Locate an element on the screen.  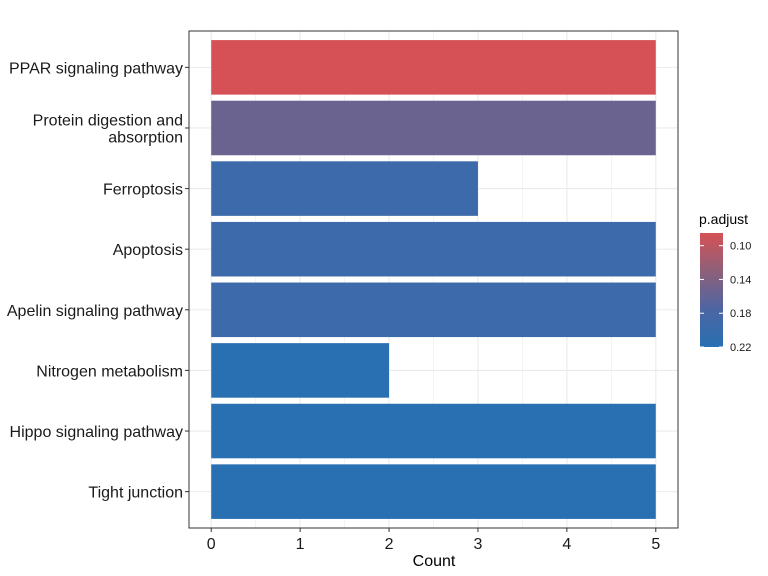
x-axis-title: Count is located at coordinates (434, 561).